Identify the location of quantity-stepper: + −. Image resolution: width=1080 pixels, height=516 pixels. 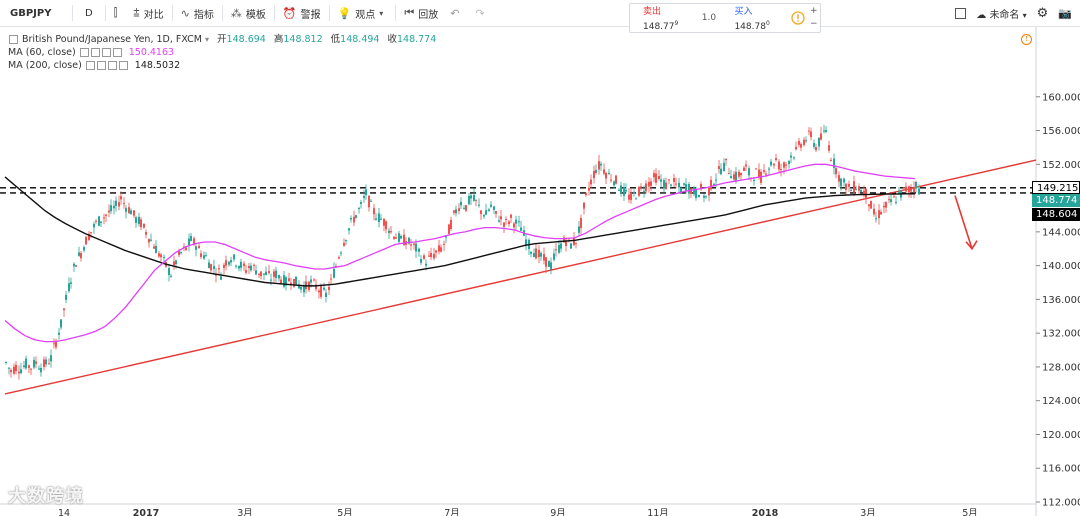
(814, 18).